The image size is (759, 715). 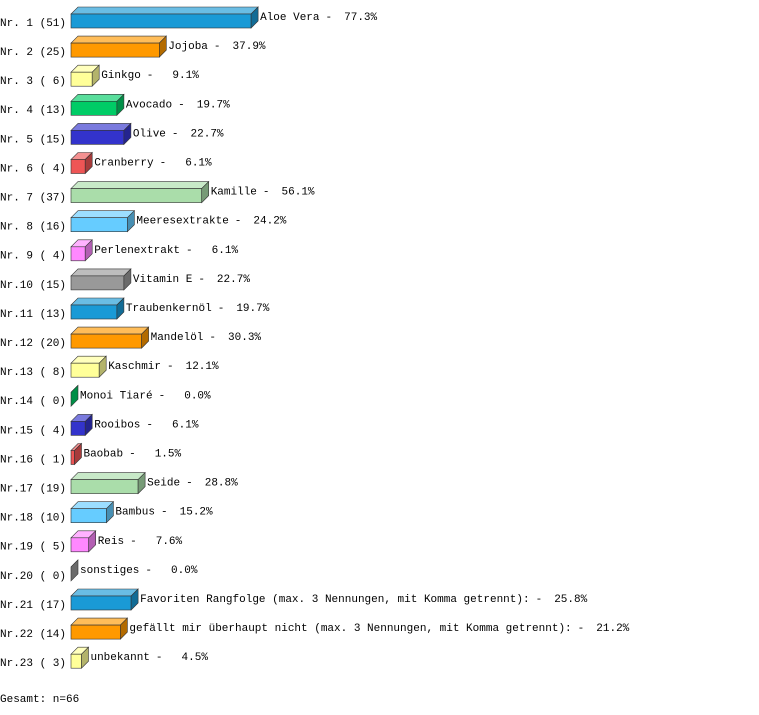 I want to click on value-label: 22.7%, so click(x=233, y=280).